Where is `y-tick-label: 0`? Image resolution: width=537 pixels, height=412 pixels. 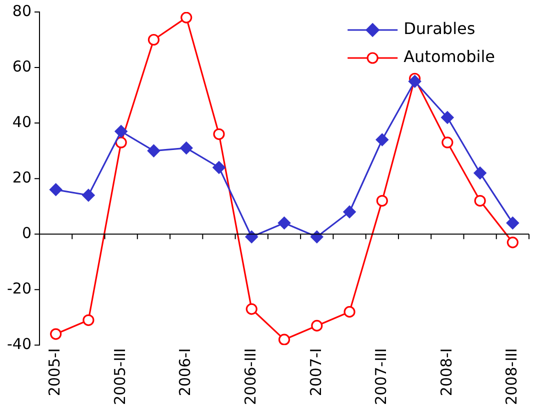
y-tick-label: 0 is located at coordinates (27, 233).